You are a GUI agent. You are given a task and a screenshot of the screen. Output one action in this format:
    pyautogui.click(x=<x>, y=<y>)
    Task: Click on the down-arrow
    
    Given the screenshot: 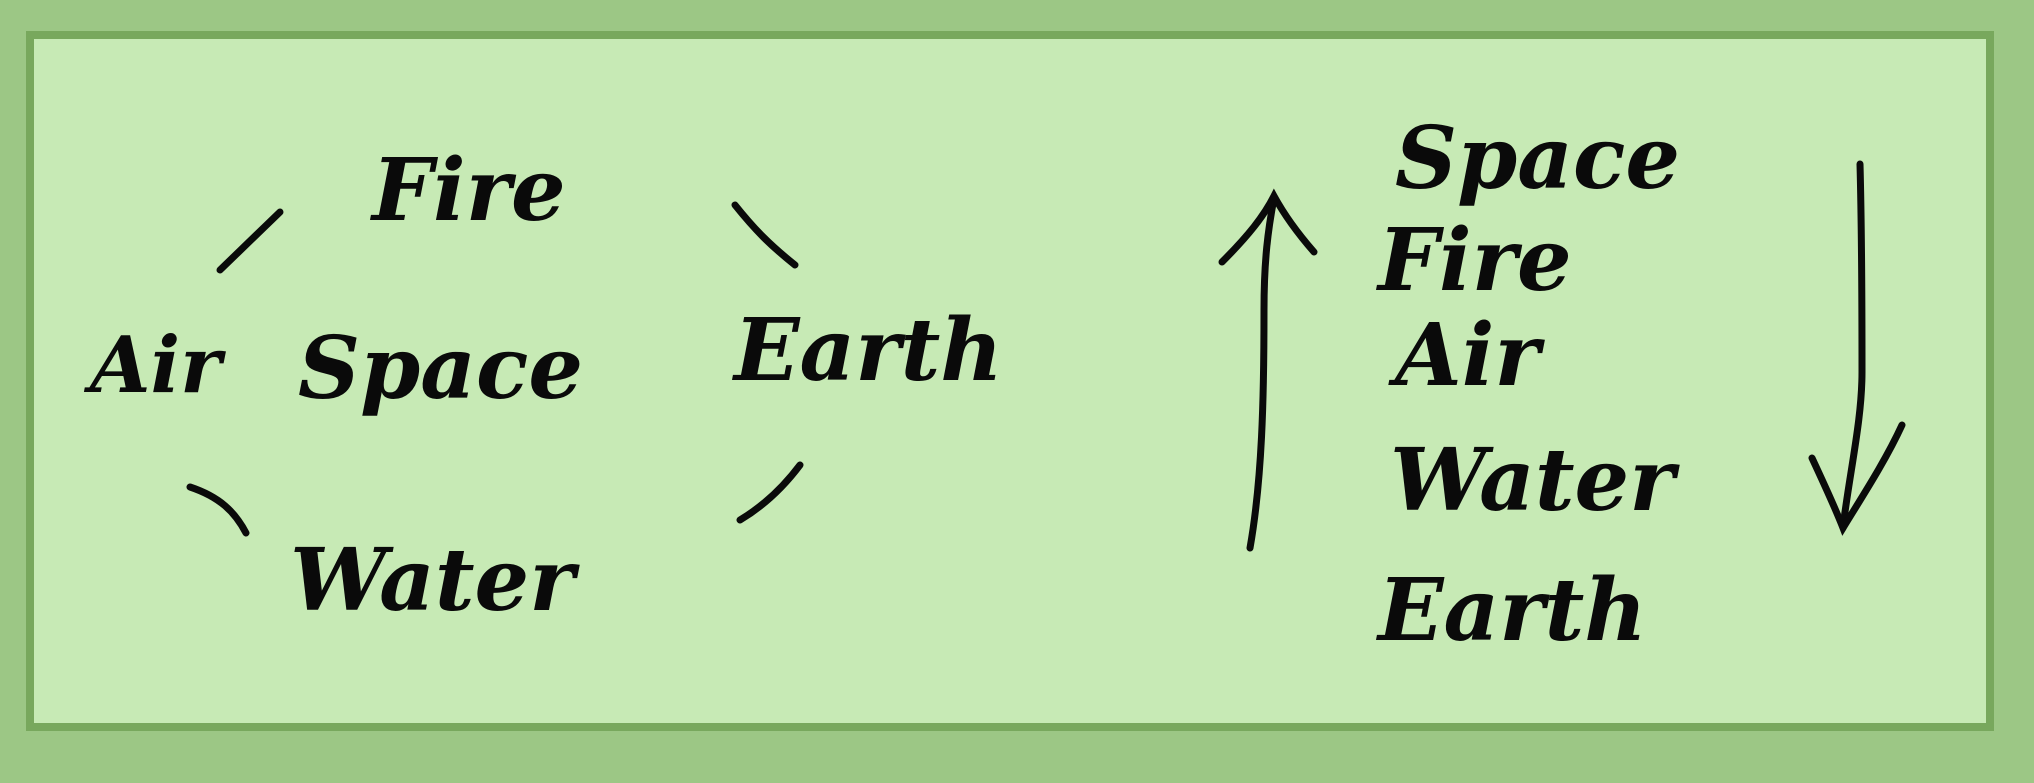 What is the action you would take?
    pyautogui.click(x=1857, y=348)
    